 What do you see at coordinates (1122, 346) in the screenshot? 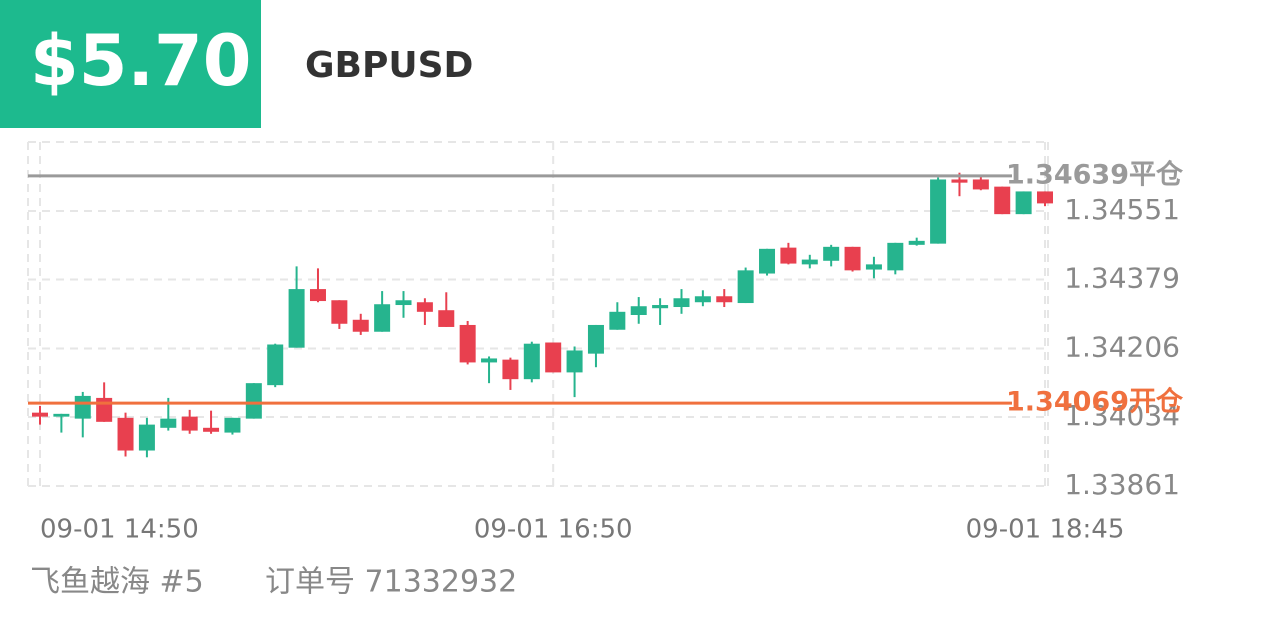
I see `y-tick-label: 1.34206` at bounding box center [1122, 346].